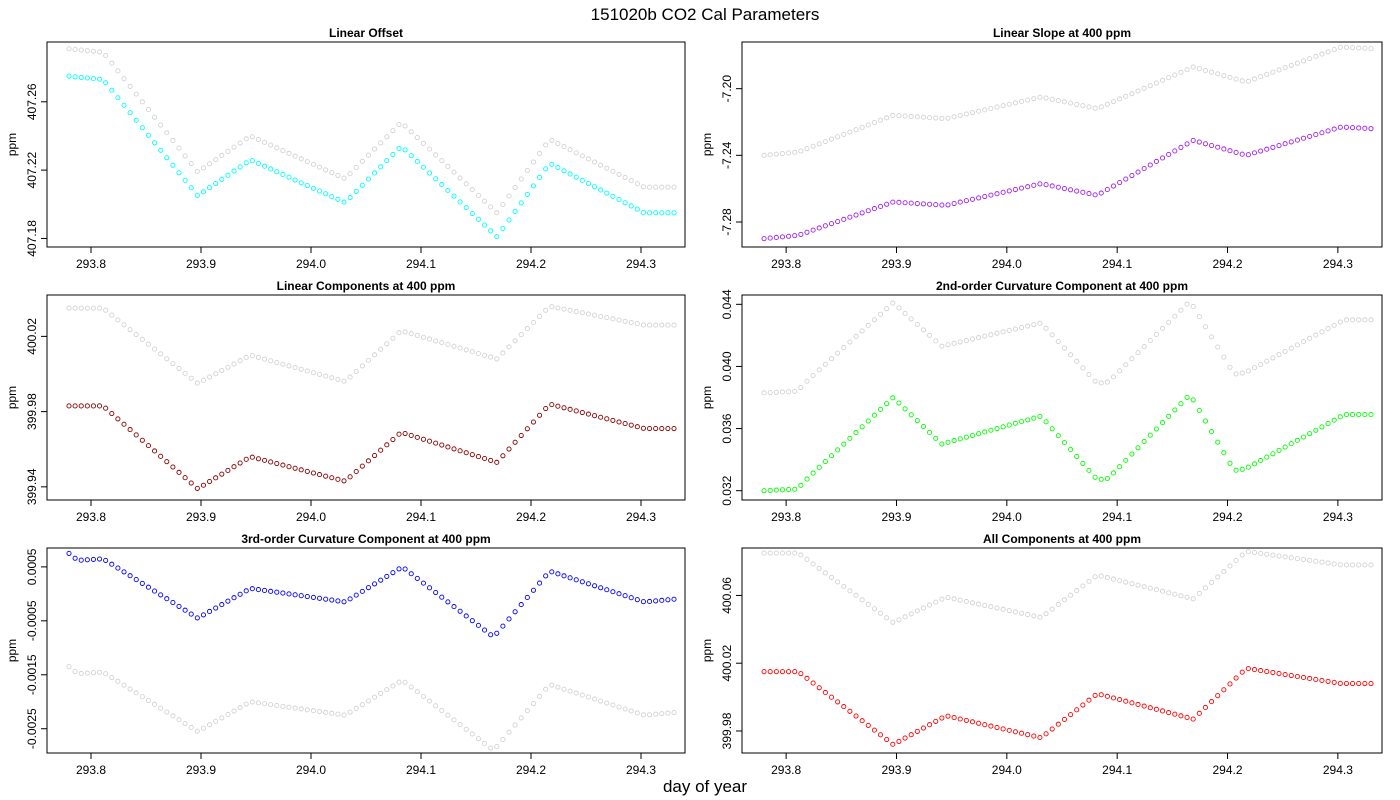  What do you see at coordinates (727, 304) in the screenshot?
I see `y-tick-label: 0.044` at bounding box center [727, 304].